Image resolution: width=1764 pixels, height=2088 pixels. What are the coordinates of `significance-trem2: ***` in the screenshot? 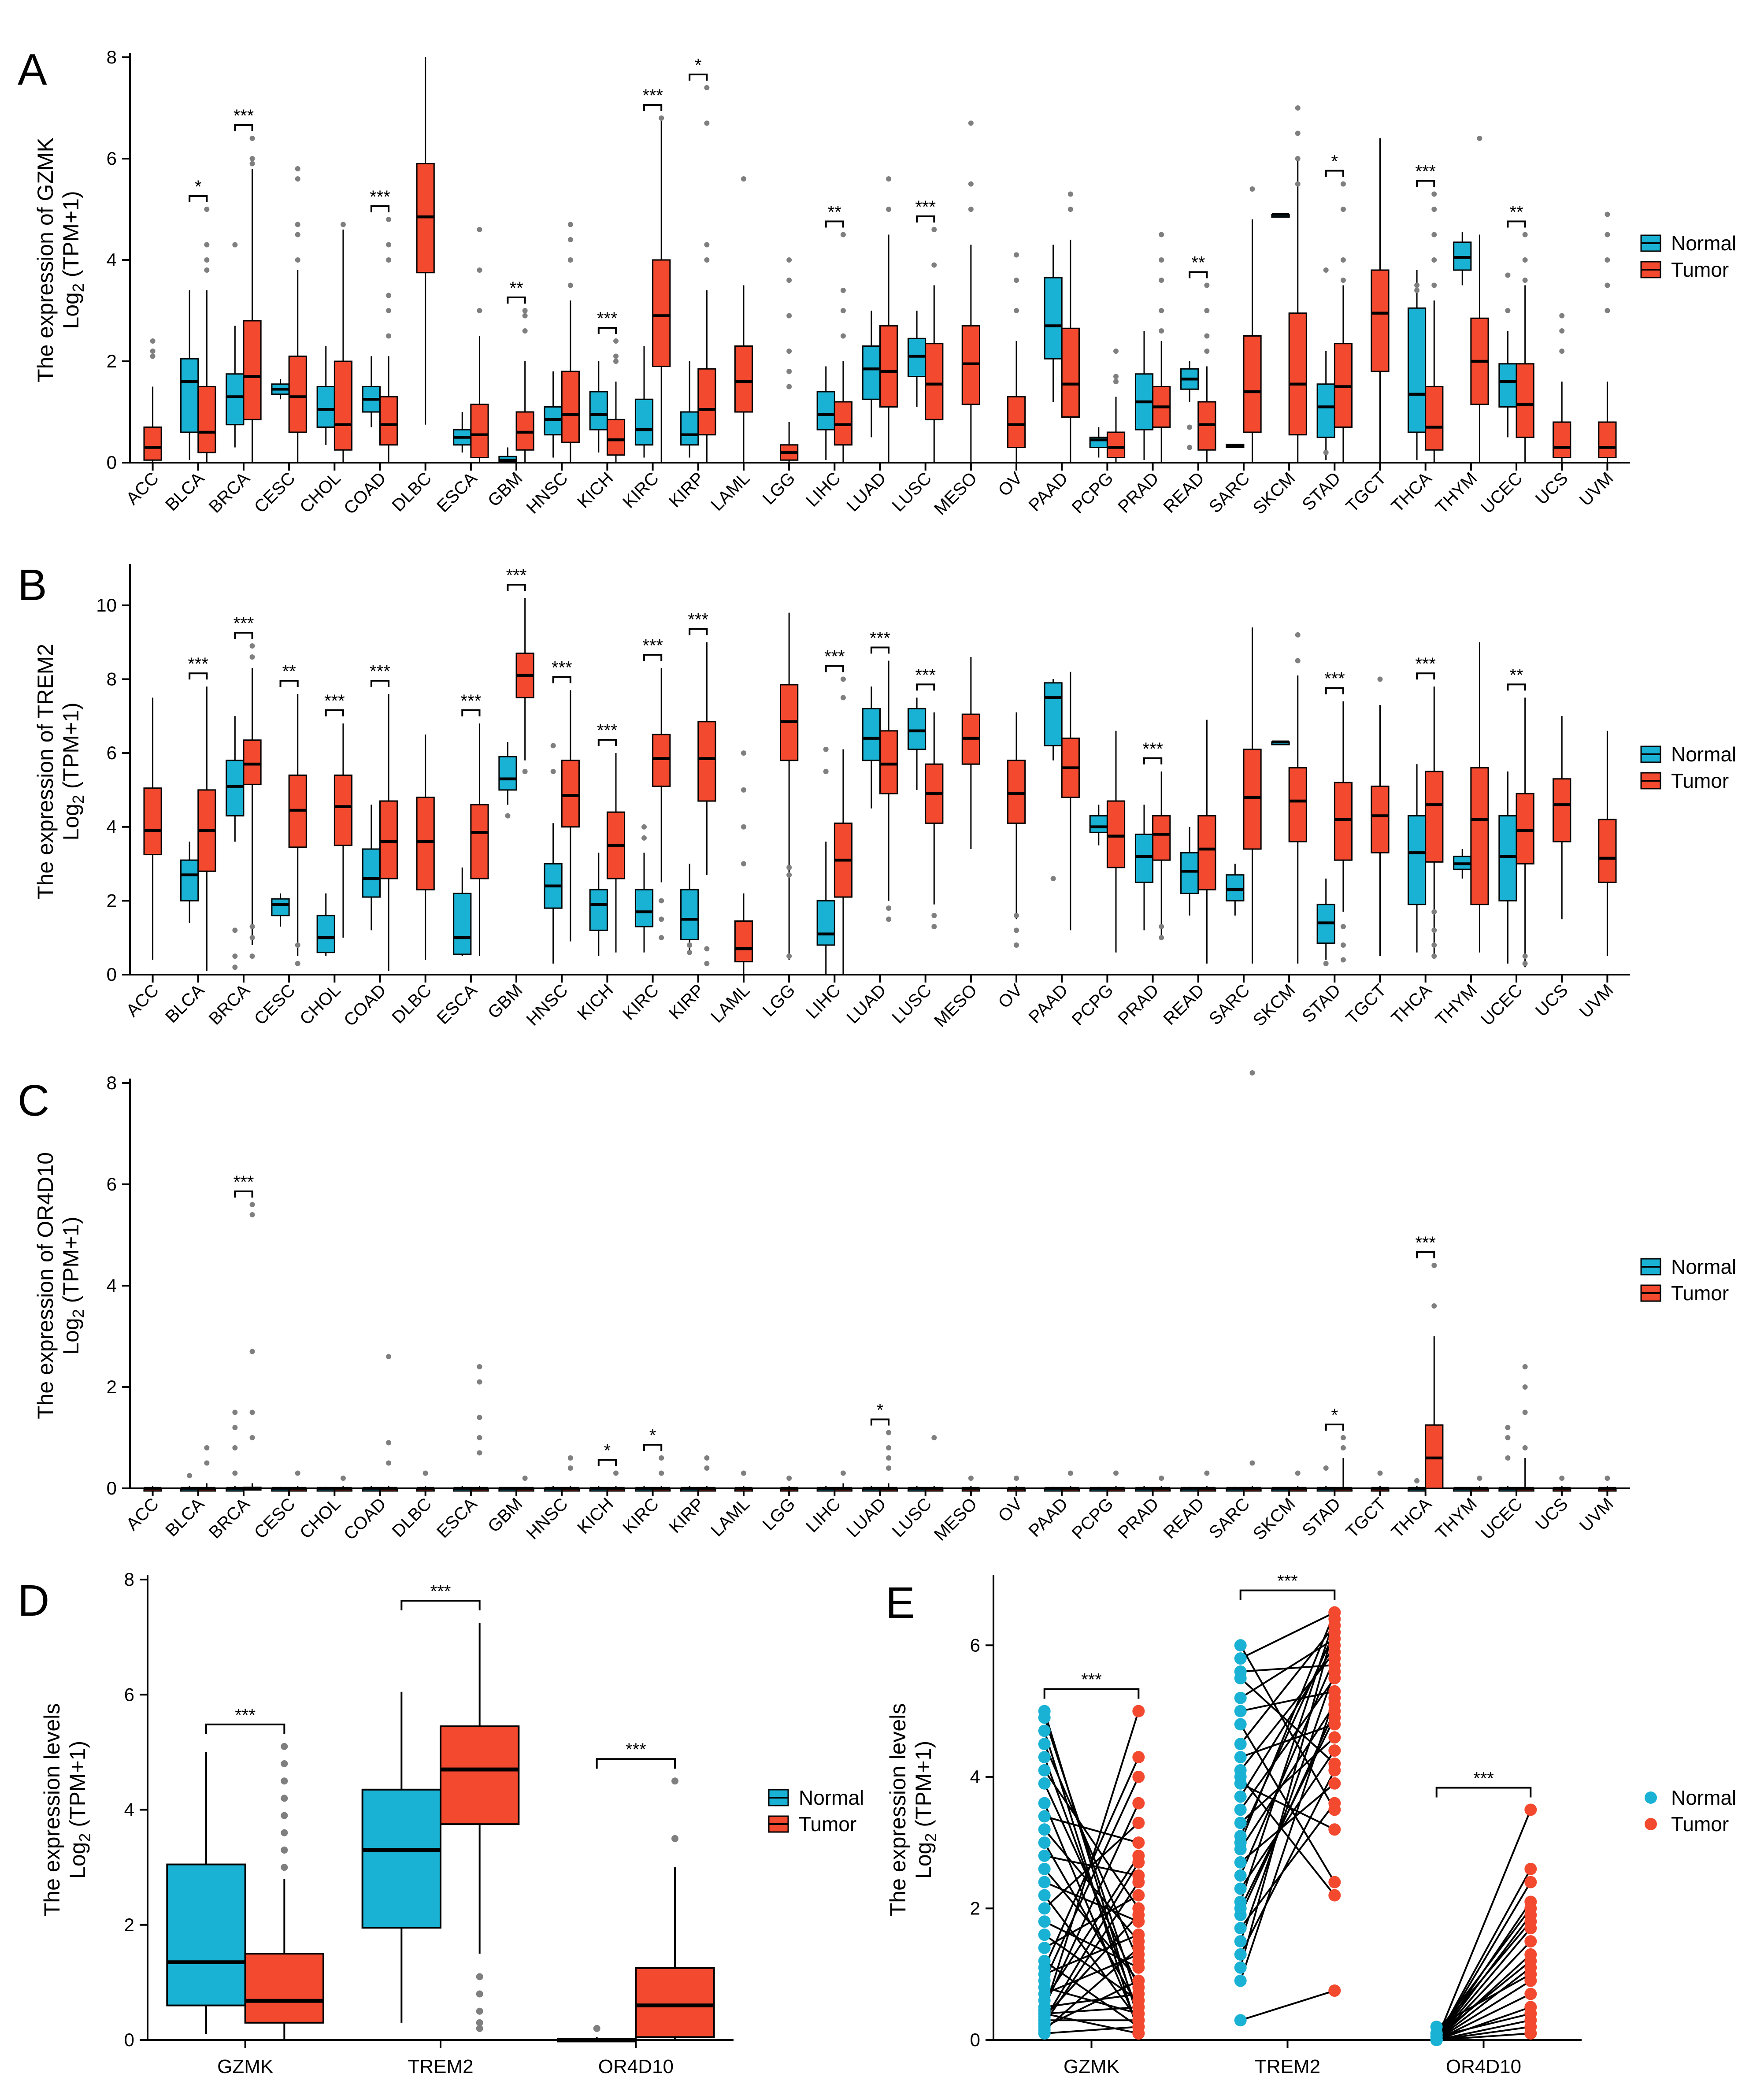 It's located at (440, 1596).